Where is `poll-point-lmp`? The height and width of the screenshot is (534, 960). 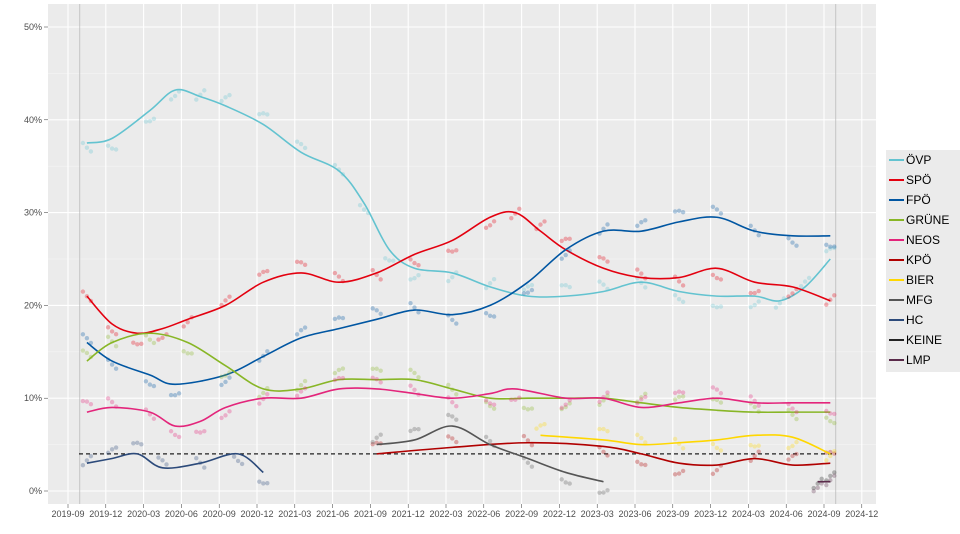
poll-point-lmp is located at coordinates (834, 475).